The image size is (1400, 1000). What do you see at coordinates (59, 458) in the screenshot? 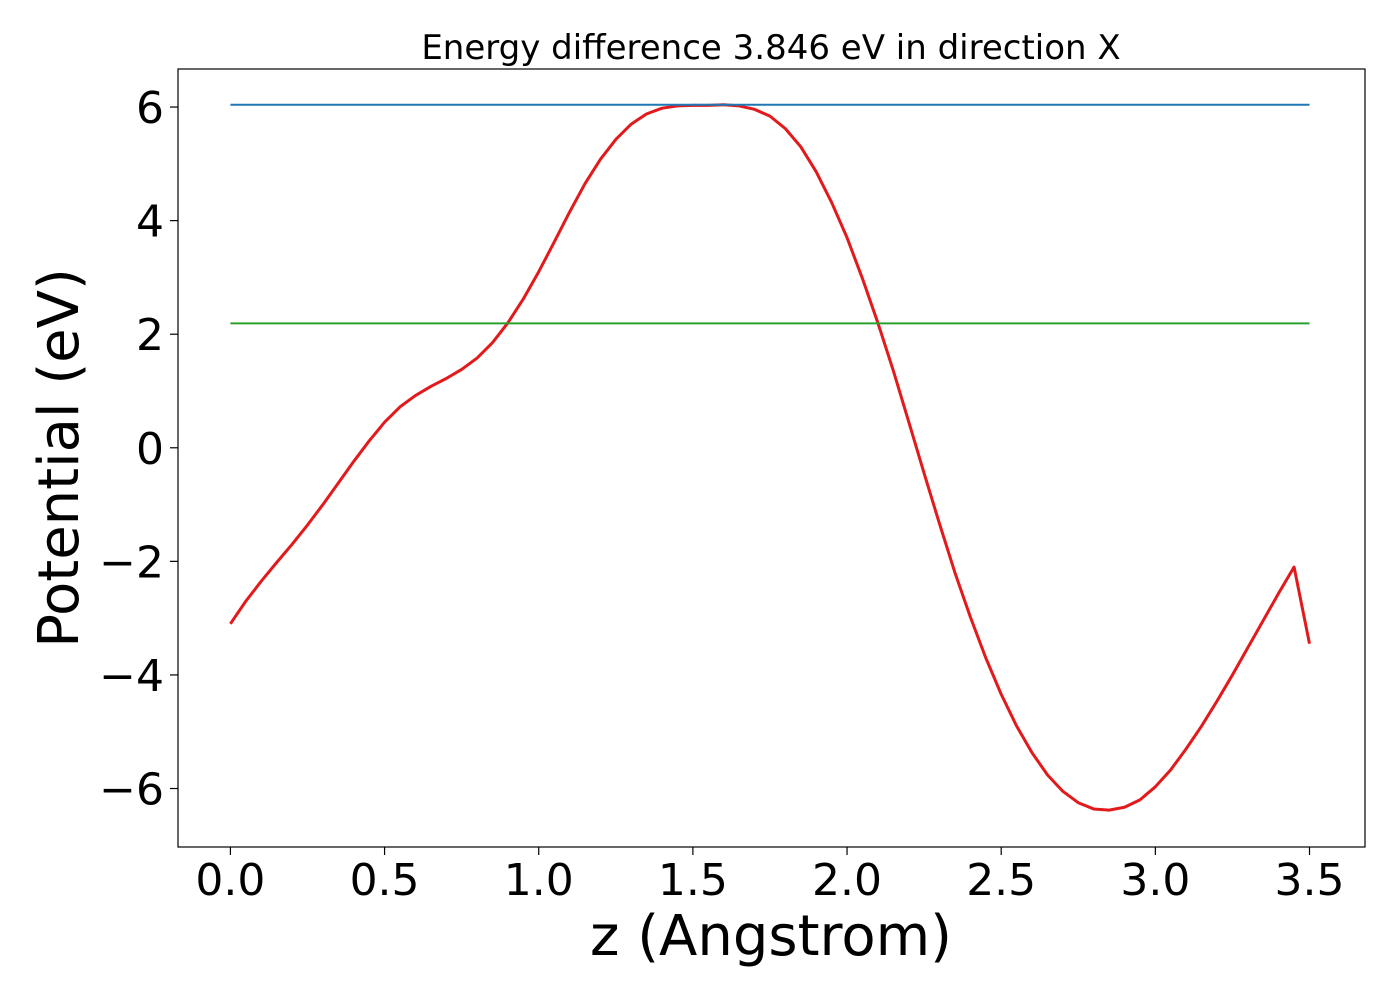
I see `y-axis-label: Potential (eV)` at bounding box center [59, 458].